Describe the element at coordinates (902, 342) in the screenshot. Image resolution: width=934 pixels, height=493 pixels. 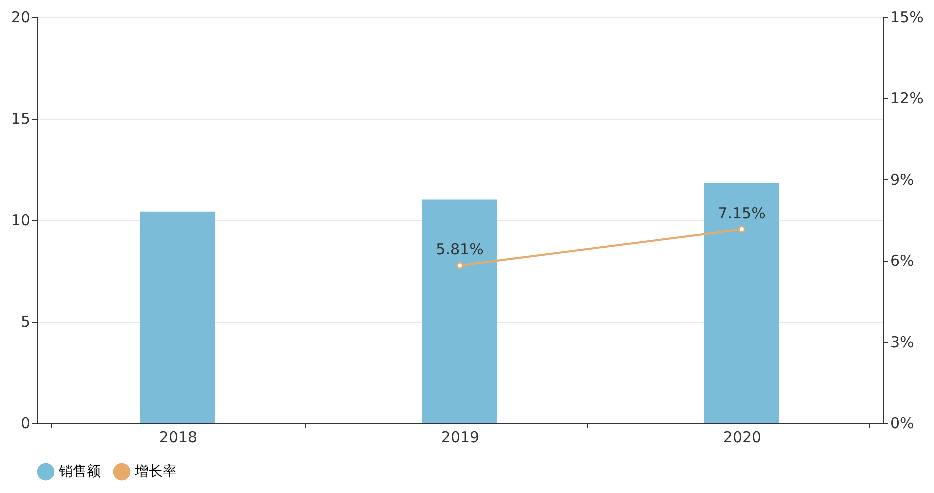
I see `y2-tick-label: 3%` at that location.